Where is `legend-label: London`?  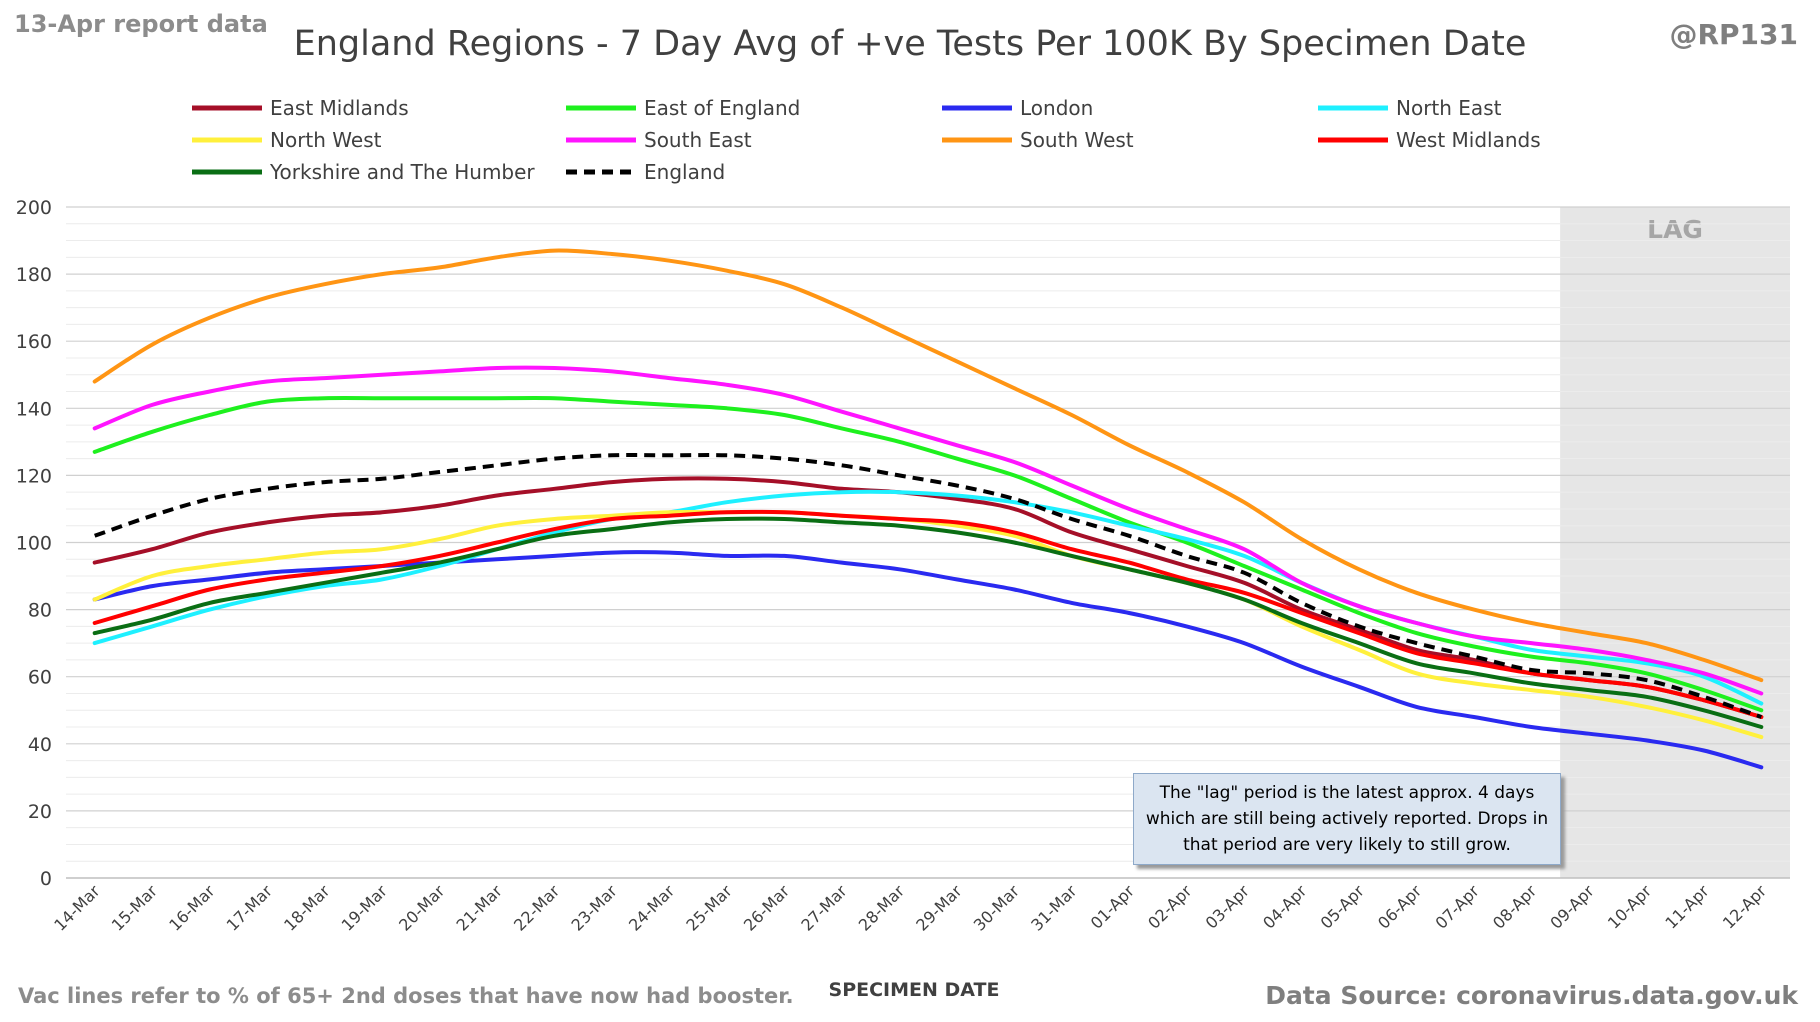 legend-label: London is located at coordinates (1056, 108).